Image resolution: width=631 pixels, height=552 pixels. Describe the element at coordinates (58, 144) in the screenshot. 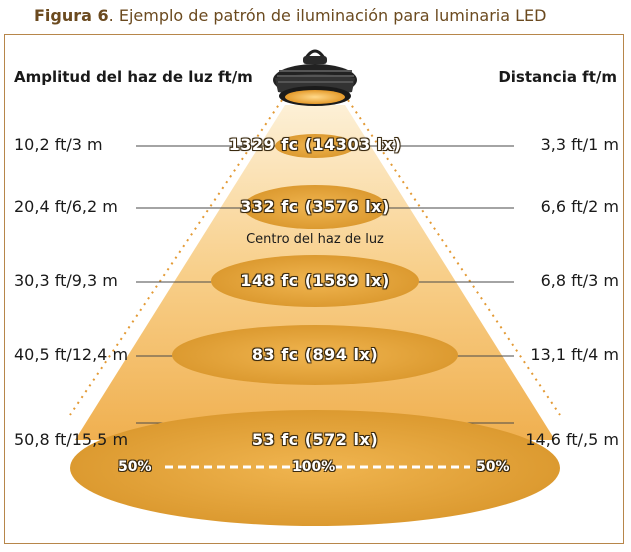

I see `beam-width-label-1: 10,2 ft/3 m` at that location.